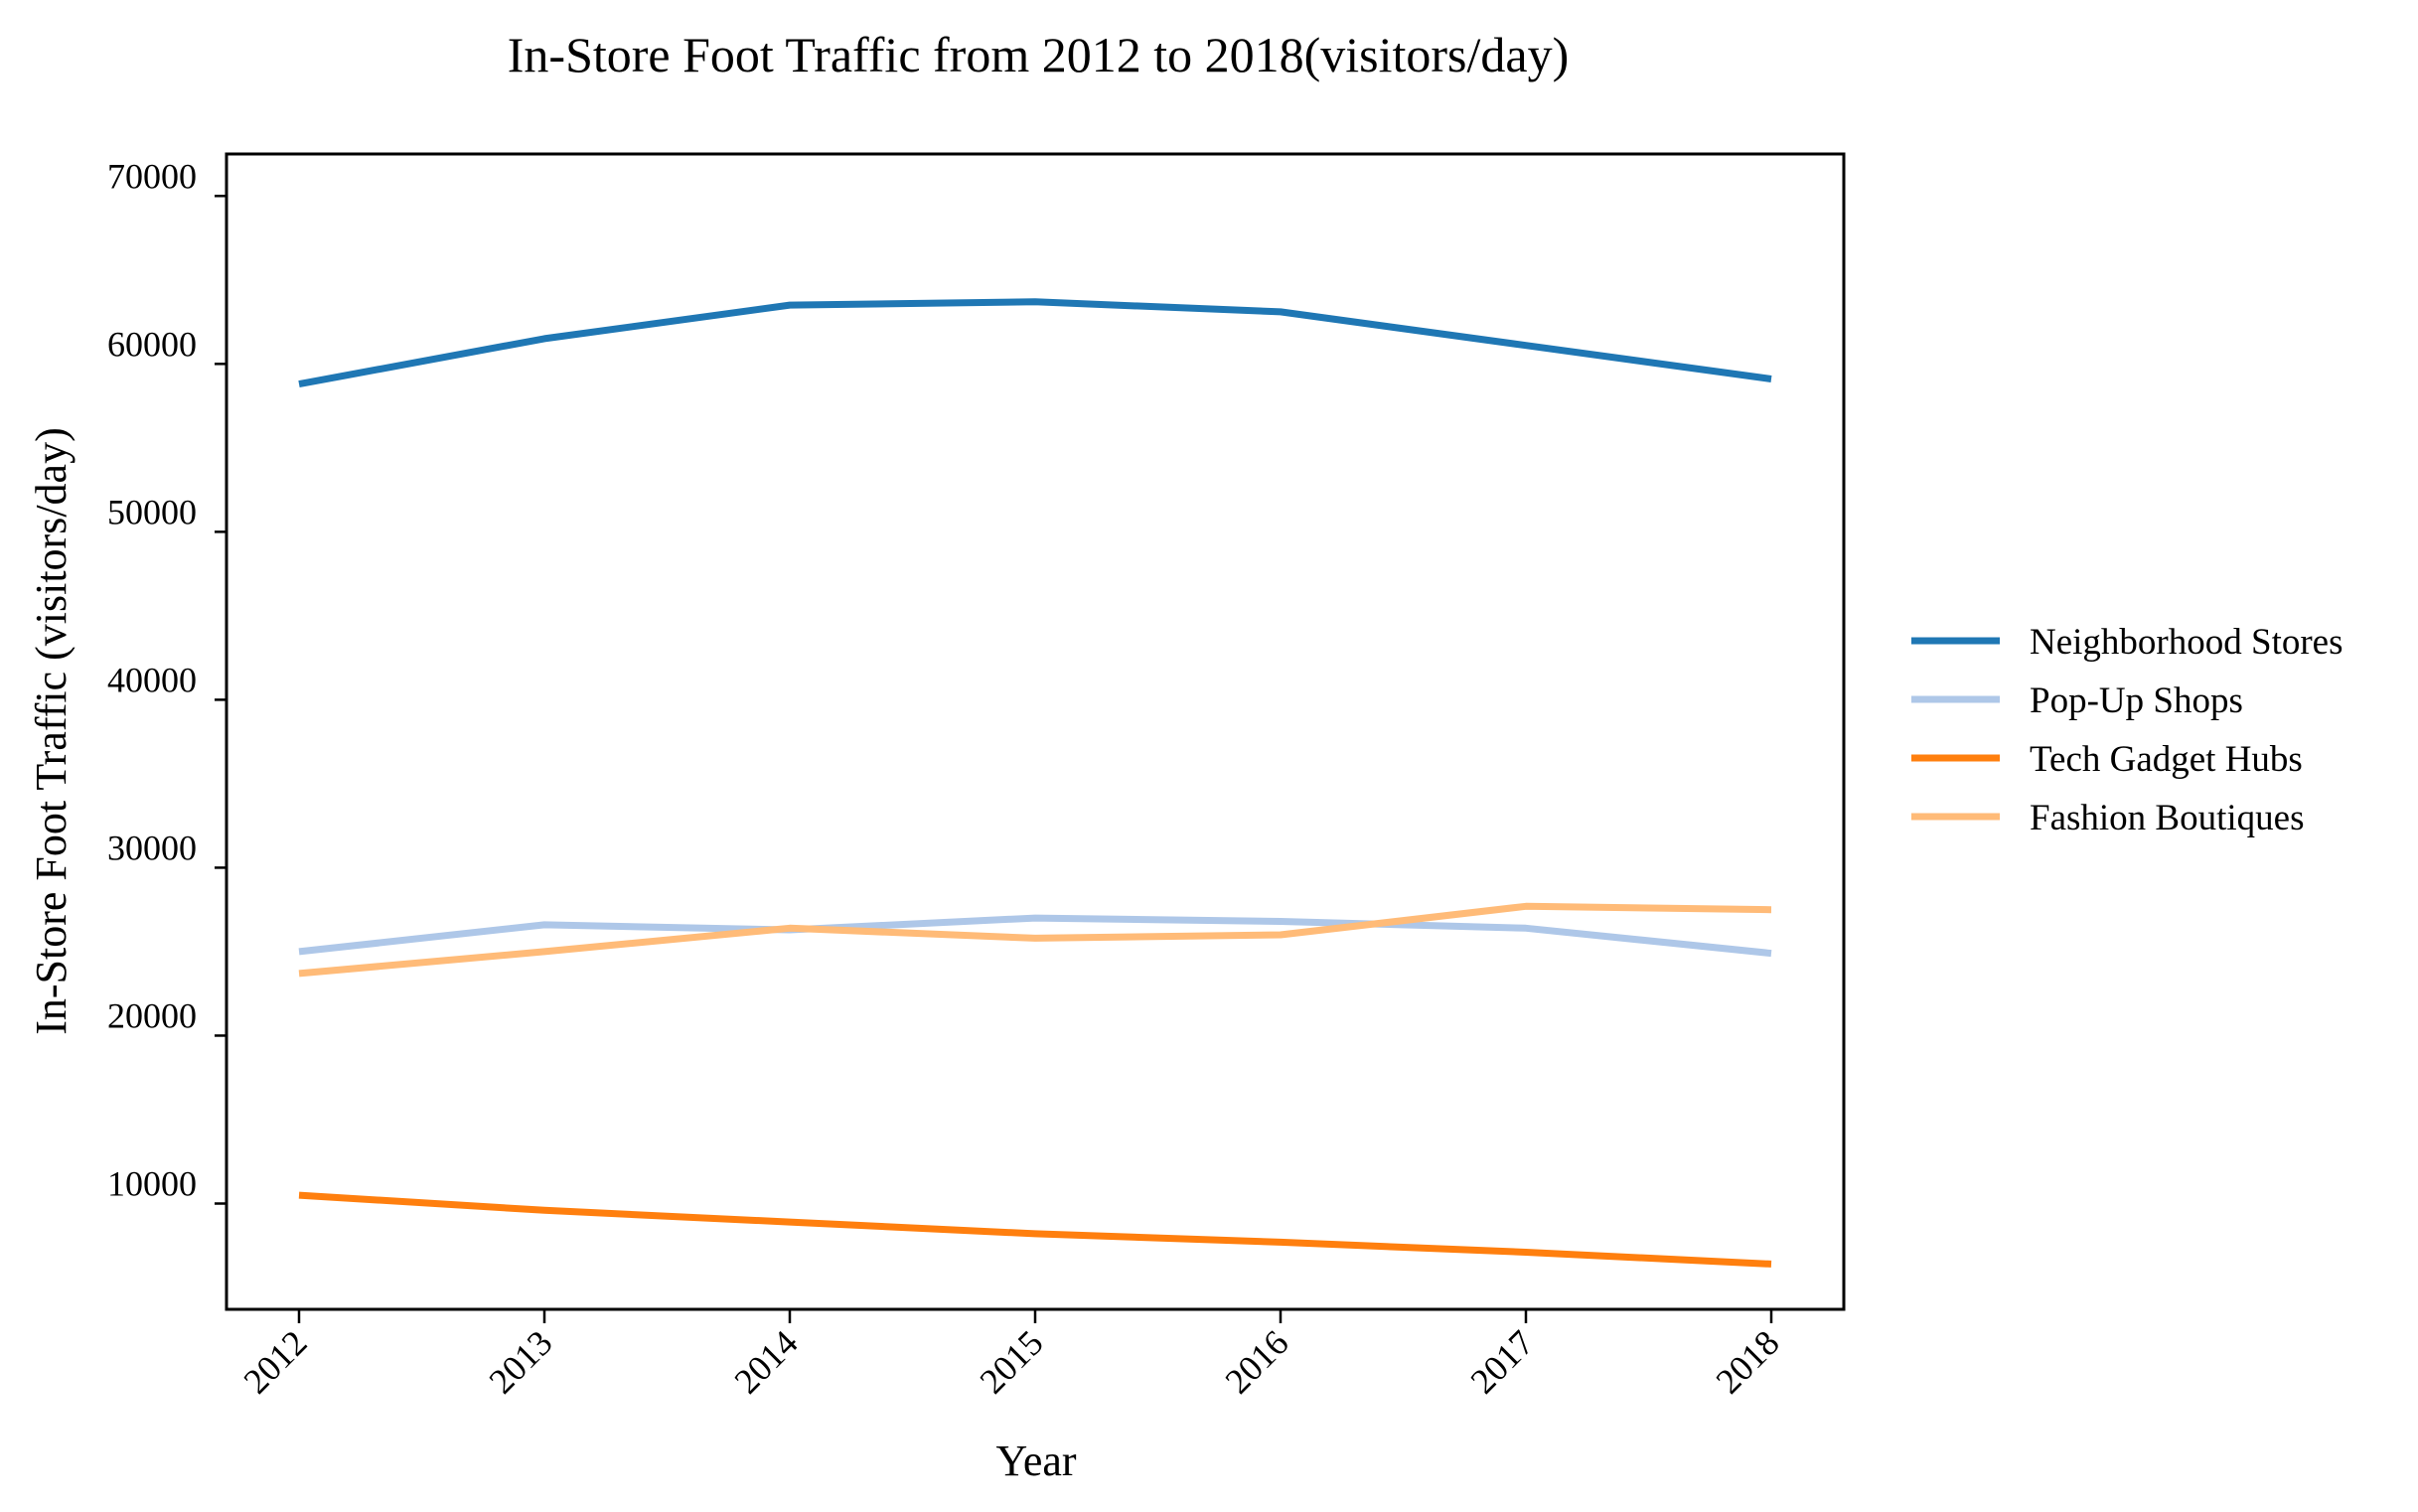  Describe the element at coordinates (2166, 759) in the screenshot. I see `legend-label-tech-gadget-hubs: Tech Gadget Hubs` at that location.